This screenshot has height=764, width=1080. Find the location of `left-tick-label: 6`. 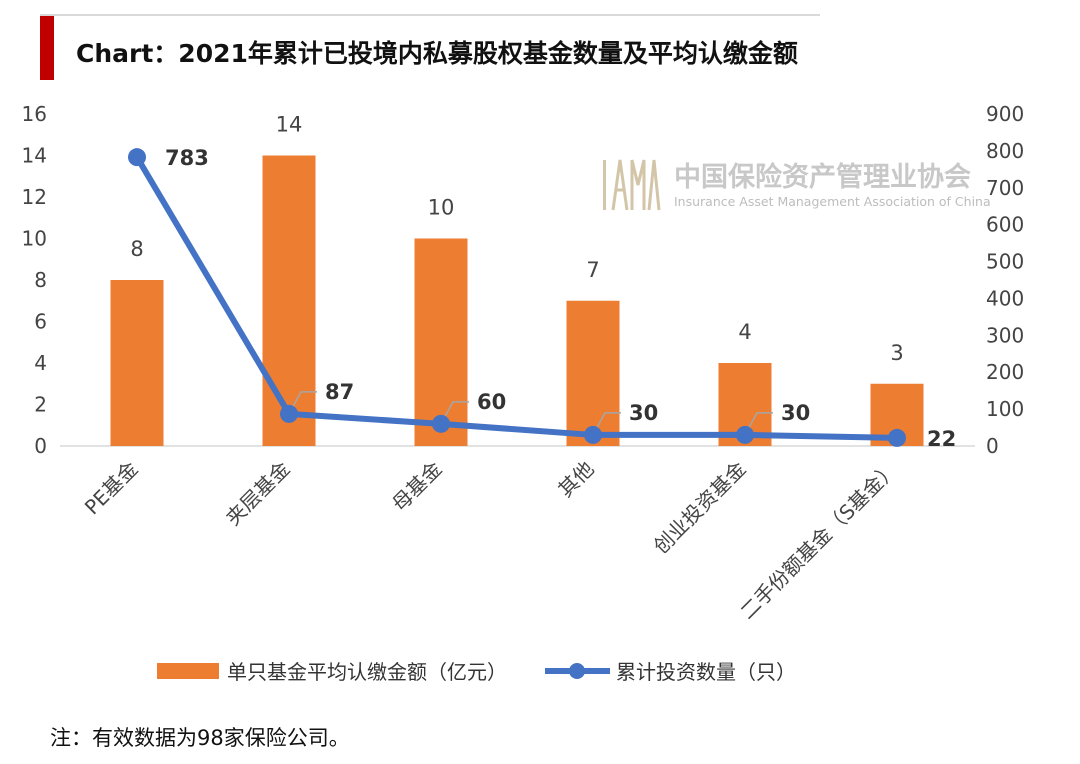

left-tick-label: 6 is located at coordinates (40, 322).